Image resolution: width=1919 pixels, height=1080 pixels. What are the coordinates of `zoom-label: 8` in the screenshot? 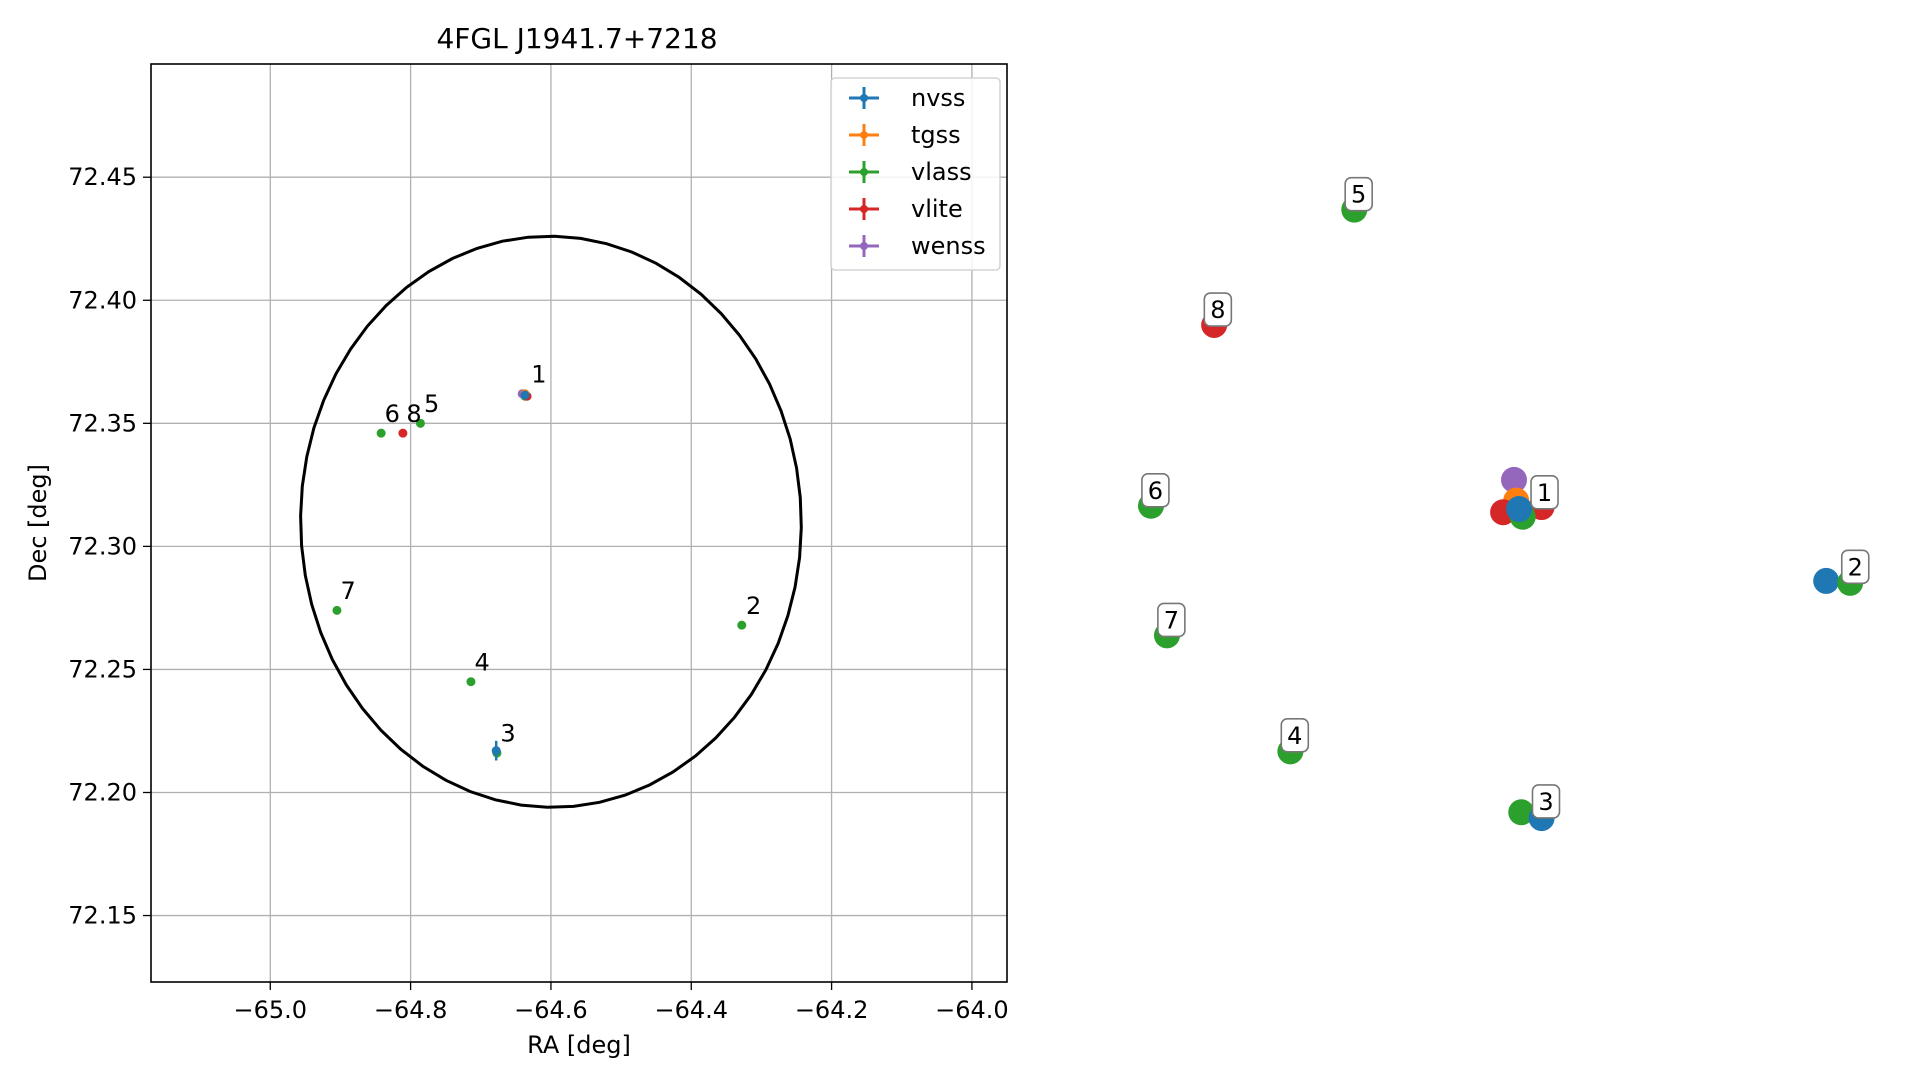 It's located at (1217, 310).